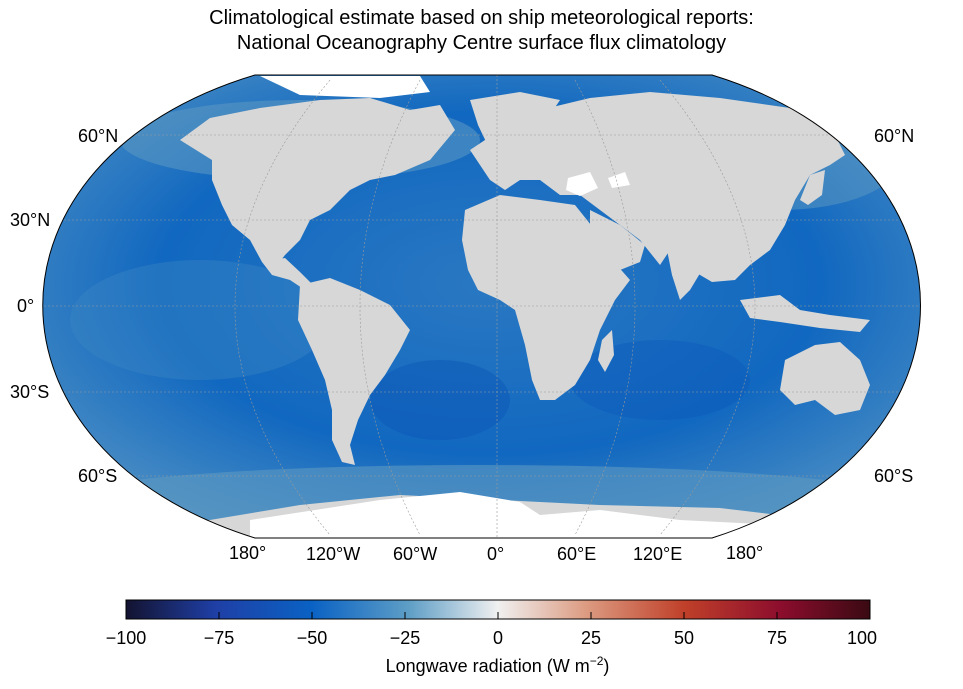 The height and width of the screenshot is (689, 963). I want to click on land-australia, so click(825, 378).